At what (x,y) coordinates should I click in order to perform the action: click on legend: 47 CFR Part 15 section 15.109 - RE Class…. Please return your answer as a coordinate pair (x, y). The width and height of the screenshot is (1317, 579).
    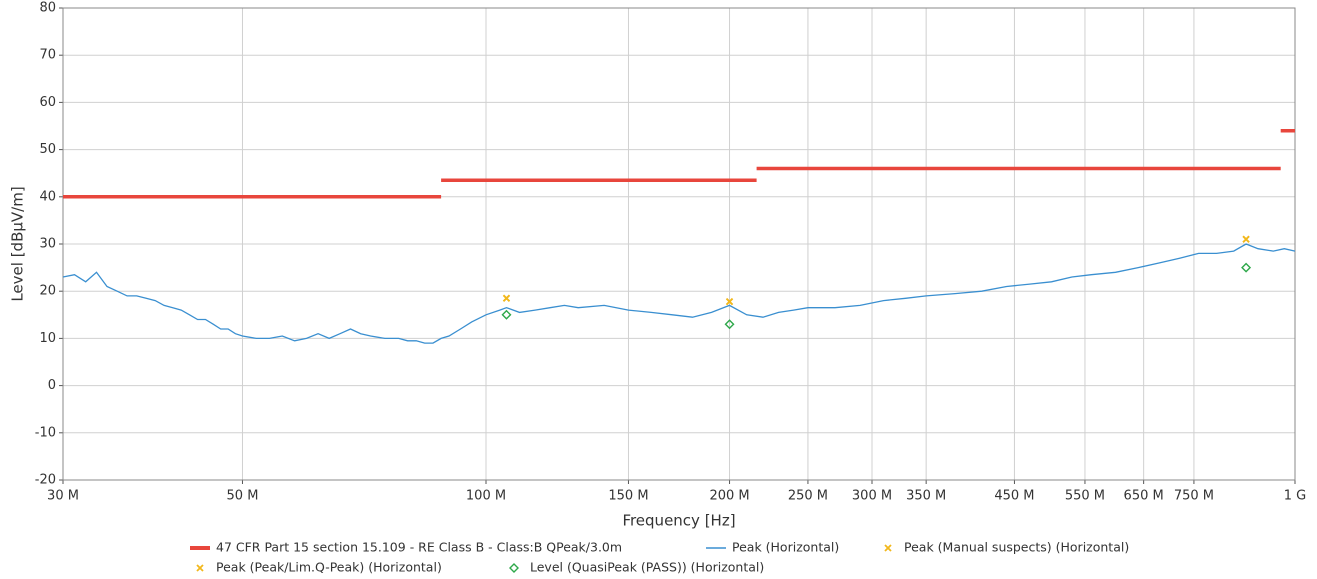
    Looking at the image, I should click on (659, 557).